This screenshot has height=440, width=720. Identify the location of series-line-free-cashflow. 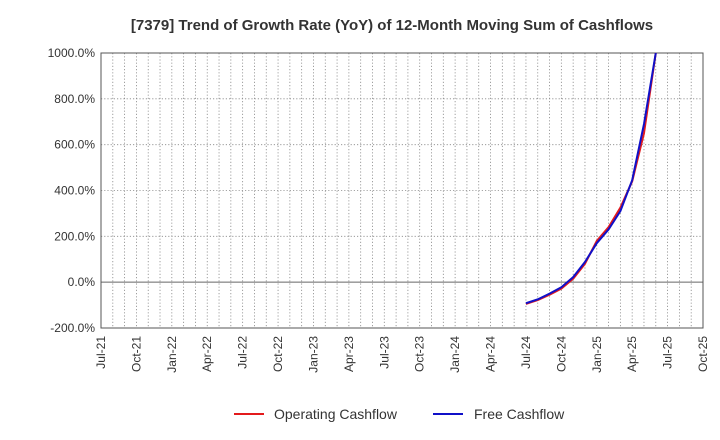
(591, 179).